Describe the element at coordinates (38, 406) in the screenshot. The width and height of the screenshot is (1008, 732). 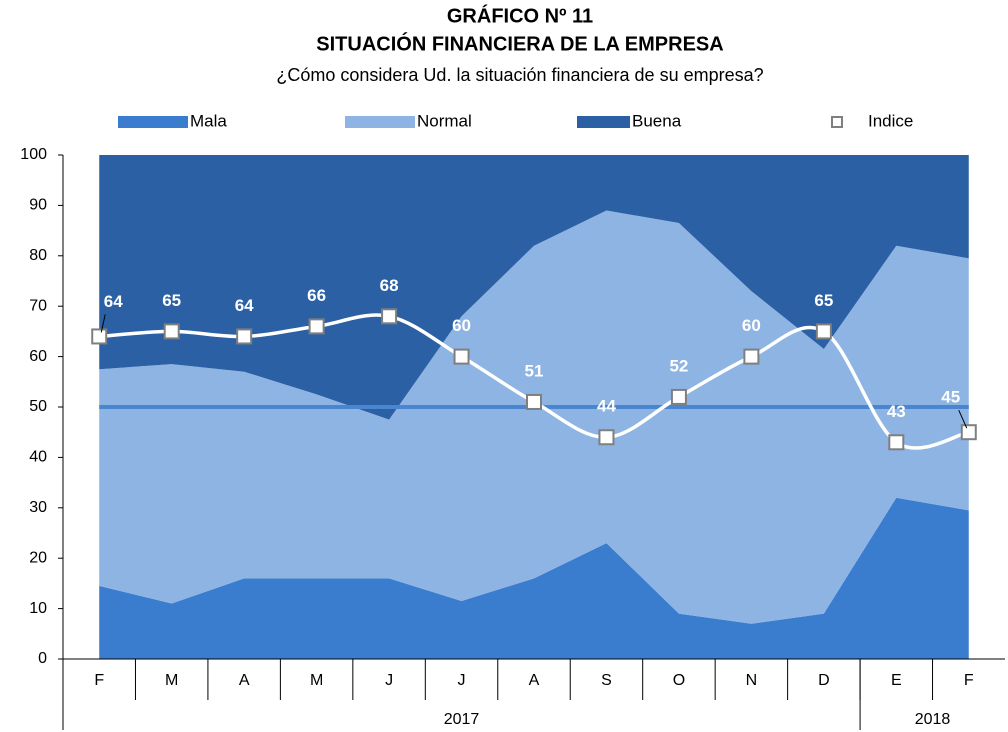
I see `y-tick-label: 50` at that location.